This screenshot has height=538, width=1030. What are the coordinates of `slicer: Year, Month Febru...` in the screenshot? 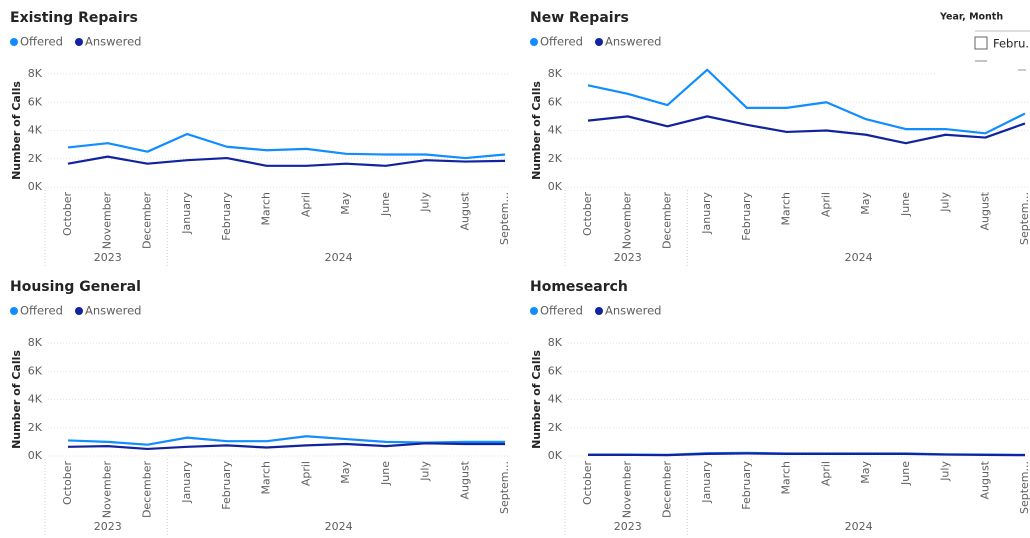 It's located at (982, 45).